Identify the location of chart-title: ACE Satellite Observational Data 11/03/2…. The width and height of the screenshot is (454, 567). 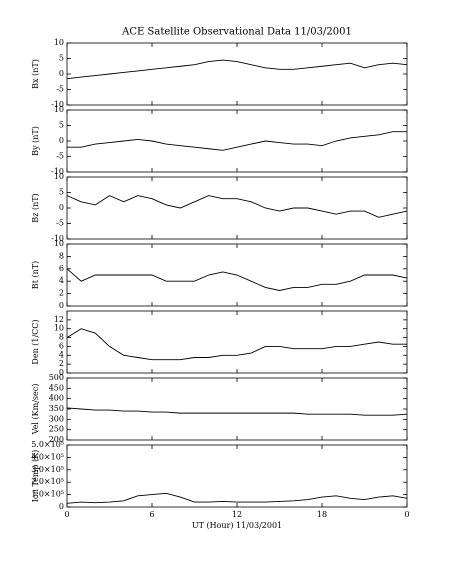
(236, 32).